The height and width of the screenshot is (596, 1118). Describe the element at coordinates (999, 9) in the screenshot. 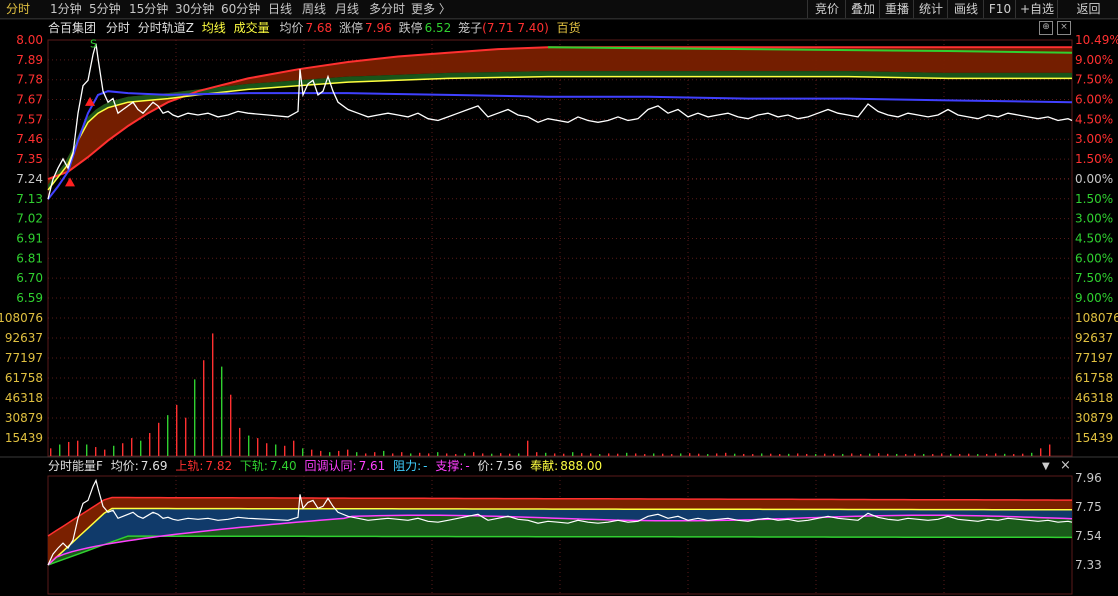

I see `f10-button: F10` at that location.